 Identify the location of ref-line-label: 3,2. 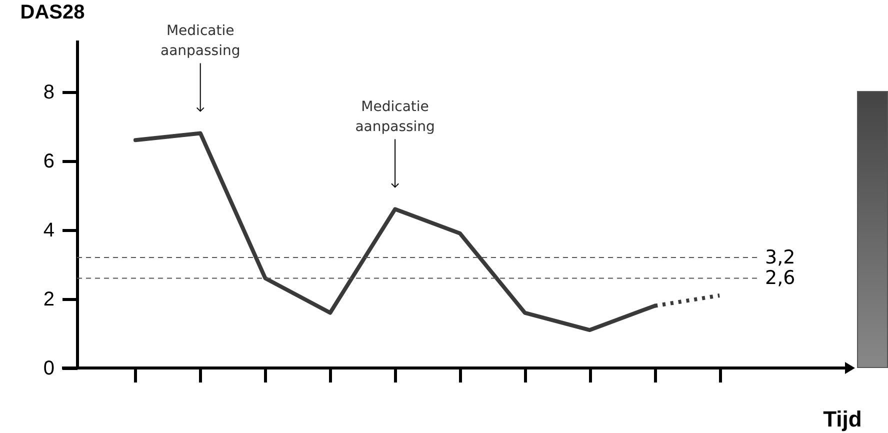
(780, 257).